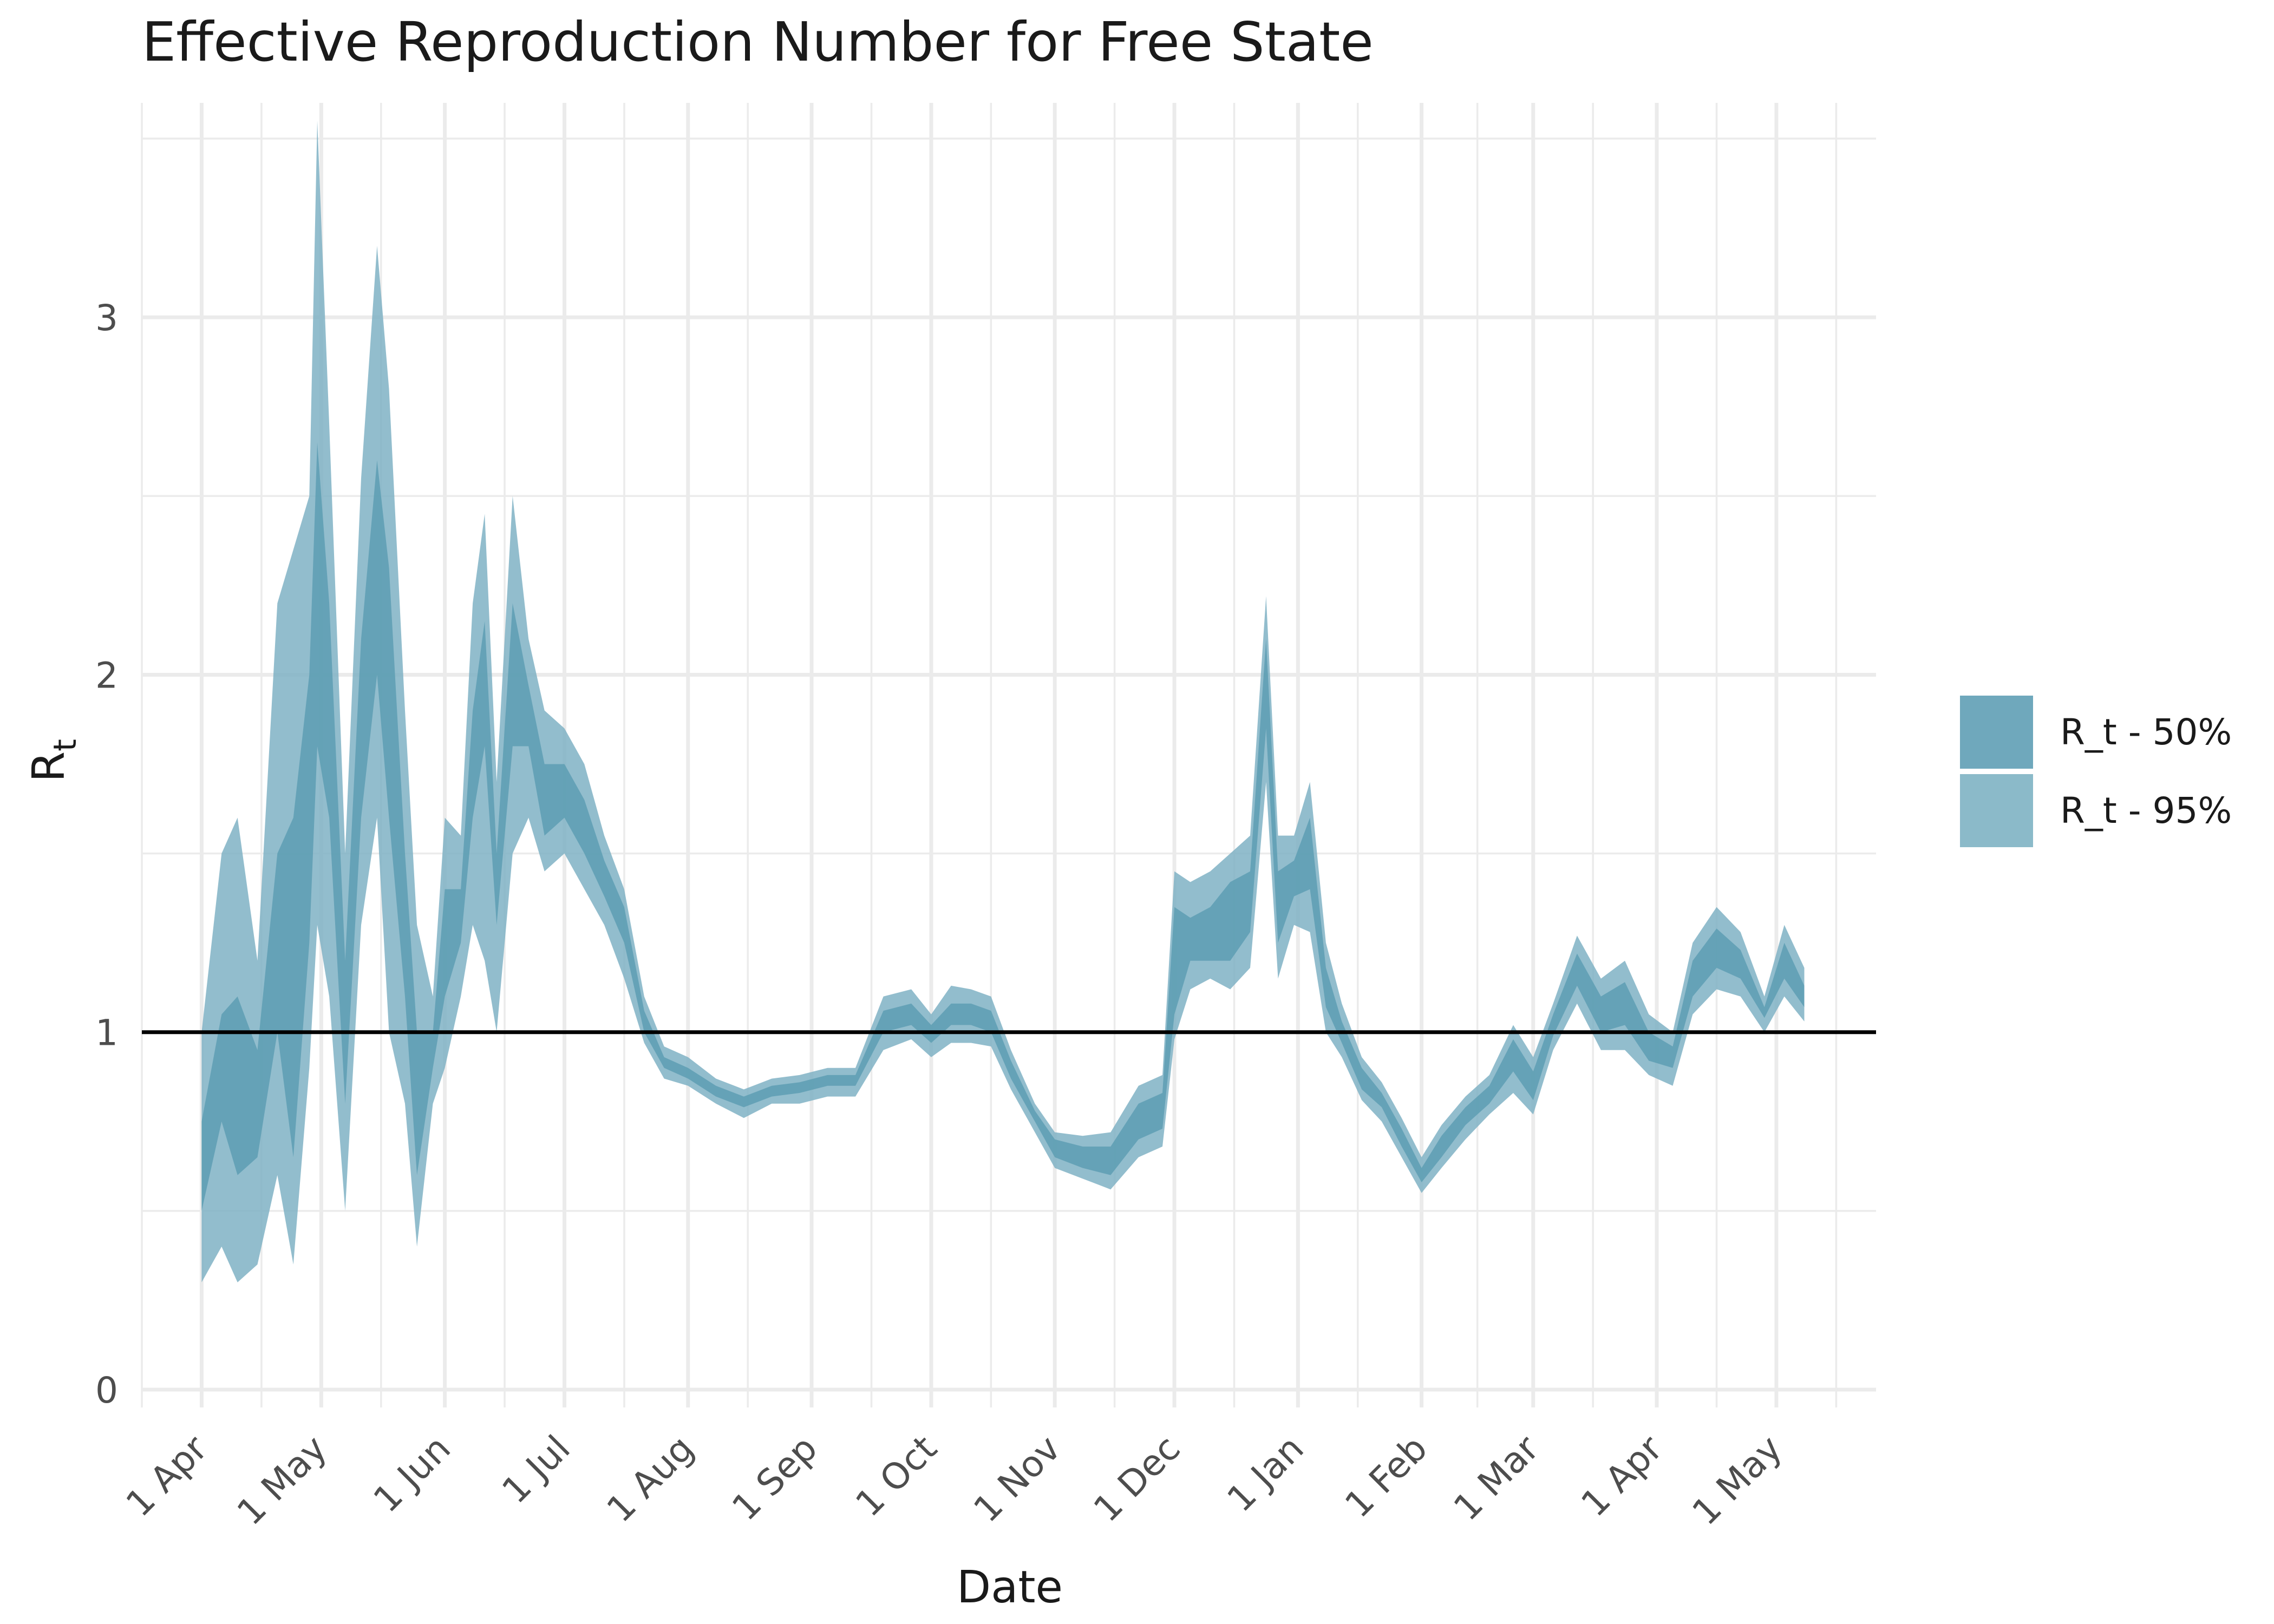 The image size is (2274, 1624). Describe the element at coordinates (107, 1033) in the screenshot. I see `y-tick-label: 1` at that location.